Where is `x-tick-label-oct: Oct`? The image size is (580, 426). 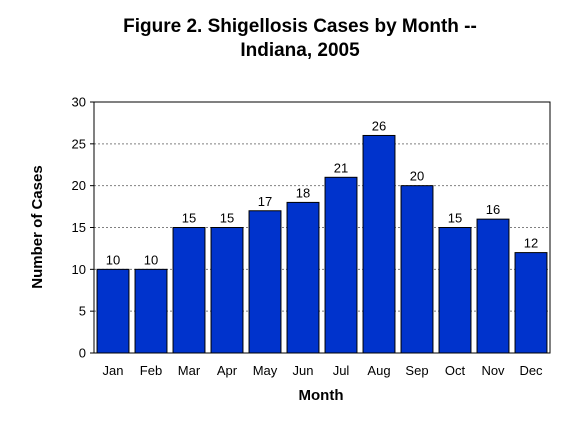 x-tick-label-oct: Oct is located at coordinates (455, 370).